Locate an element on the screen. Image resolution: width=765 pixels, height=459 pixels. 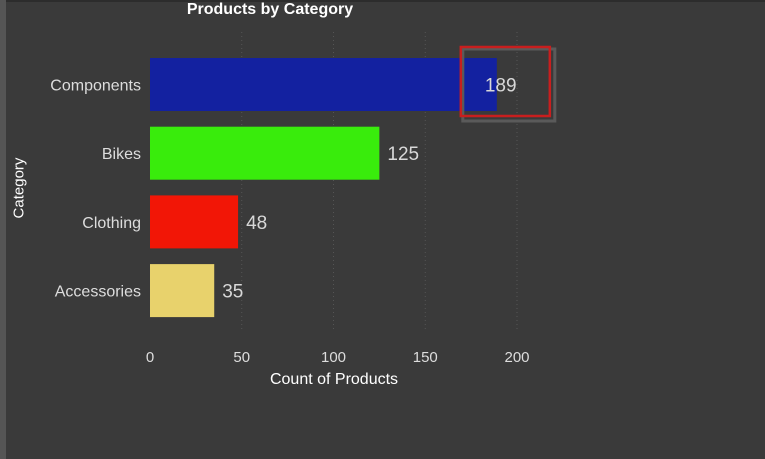
highlight-box is located at coordinates (505, 81).